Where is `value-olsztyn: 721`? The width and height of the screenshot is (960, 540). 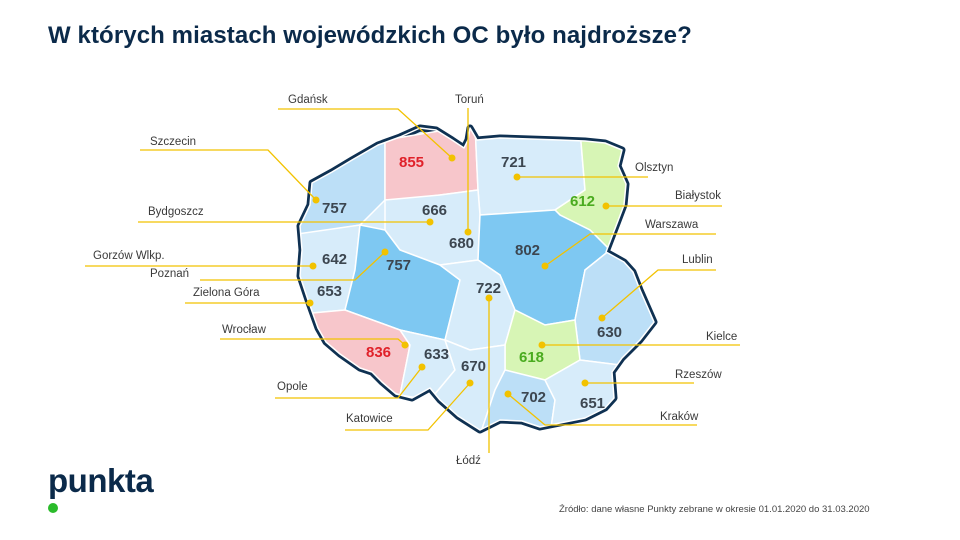
value-olsztyn: 721 is located at coordinates (513, 162).